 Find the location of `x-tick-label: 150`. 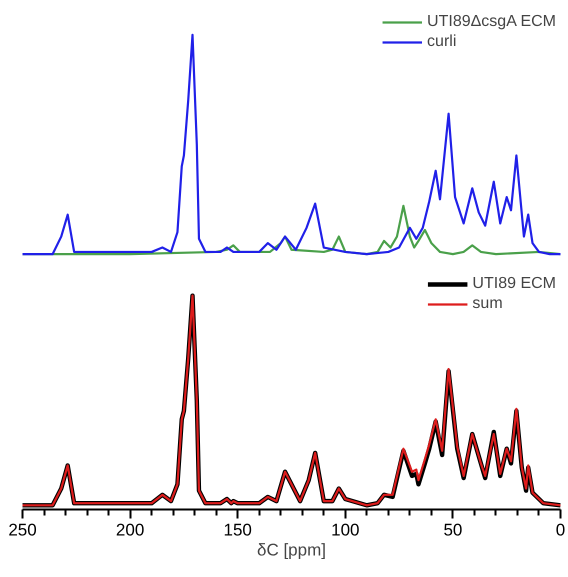

x-tick-label: 150 is located at coordinates (238, 530).